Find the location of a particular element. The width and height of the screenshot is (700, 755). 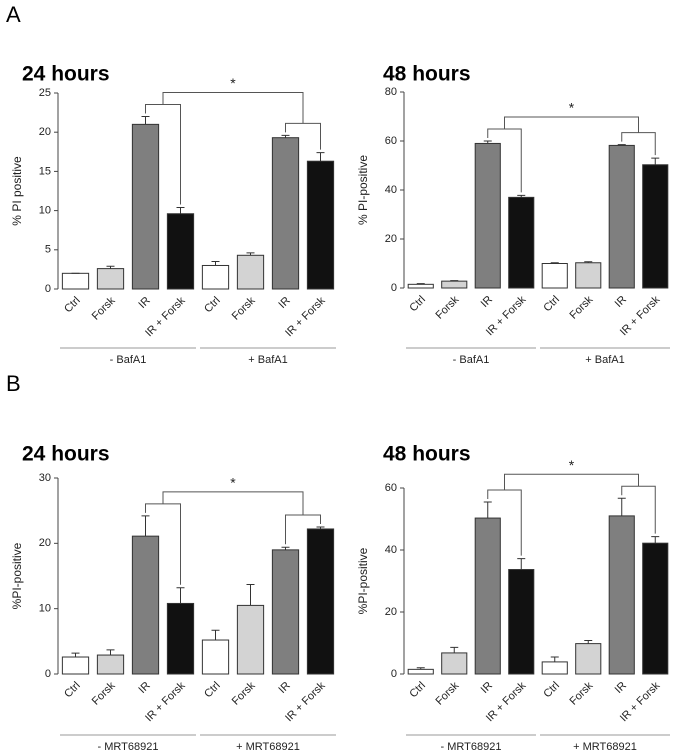

group-label: - BafA1 is located at coordinates (471, 360).